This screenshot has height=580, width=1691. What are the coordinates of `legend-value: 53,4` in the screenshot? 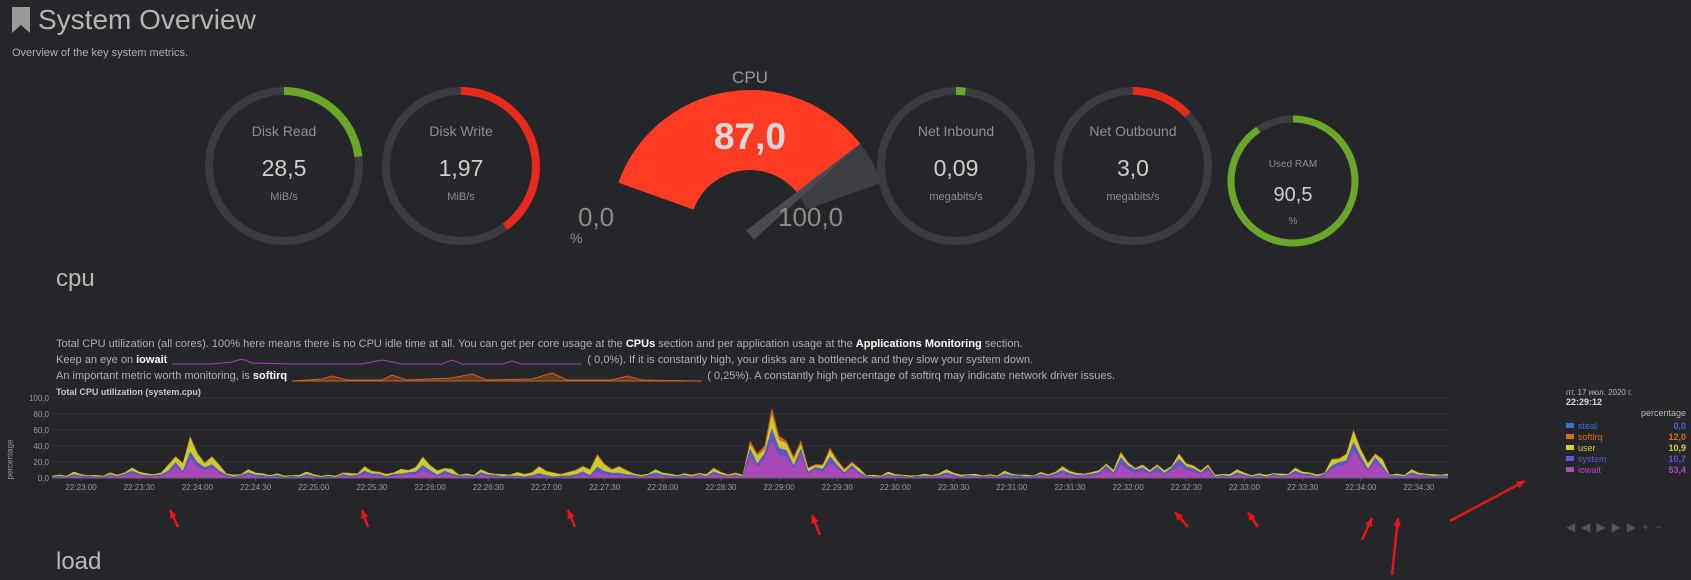 It's located at (1677, 469).